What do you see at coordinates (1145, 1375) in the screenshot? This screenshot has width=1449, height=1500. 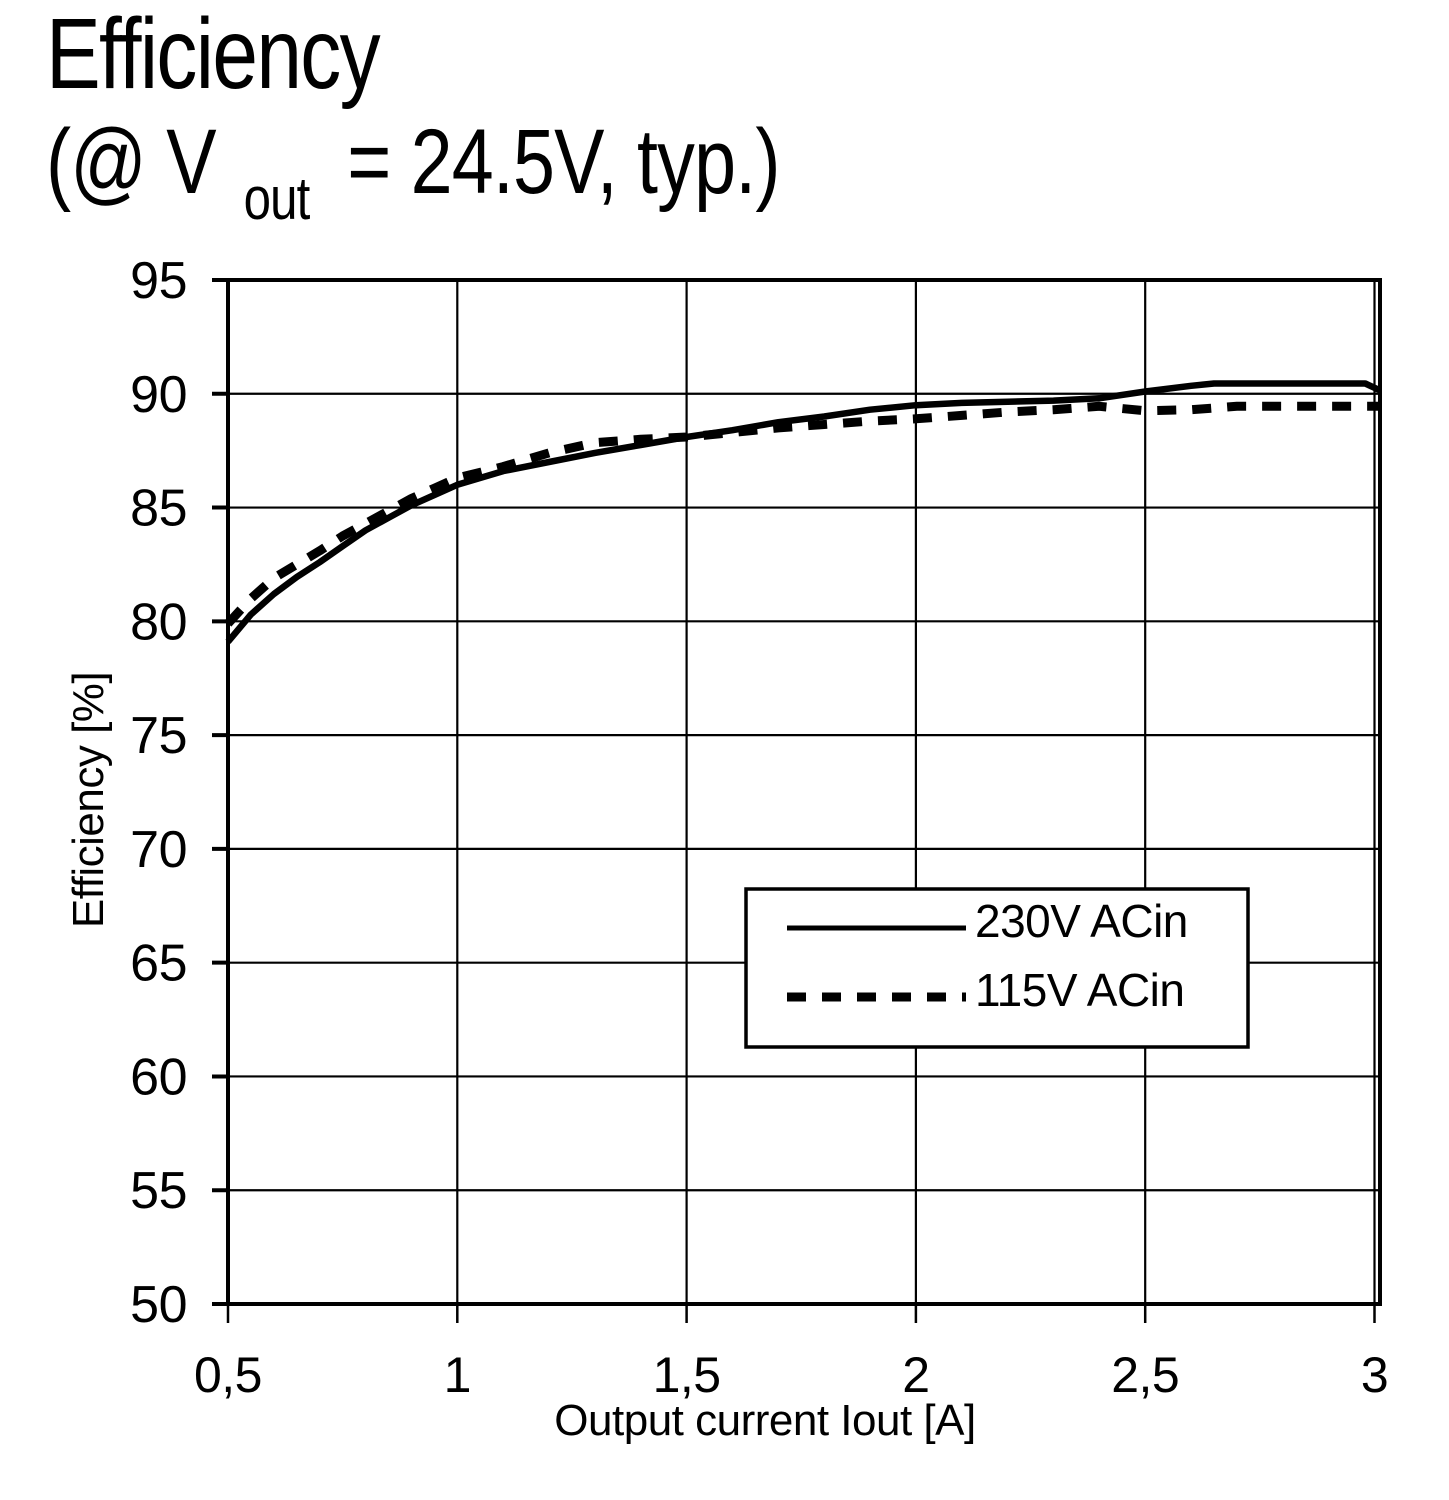 I see `x-tick-label: 2,5` at bounding box center [1145, 1375].